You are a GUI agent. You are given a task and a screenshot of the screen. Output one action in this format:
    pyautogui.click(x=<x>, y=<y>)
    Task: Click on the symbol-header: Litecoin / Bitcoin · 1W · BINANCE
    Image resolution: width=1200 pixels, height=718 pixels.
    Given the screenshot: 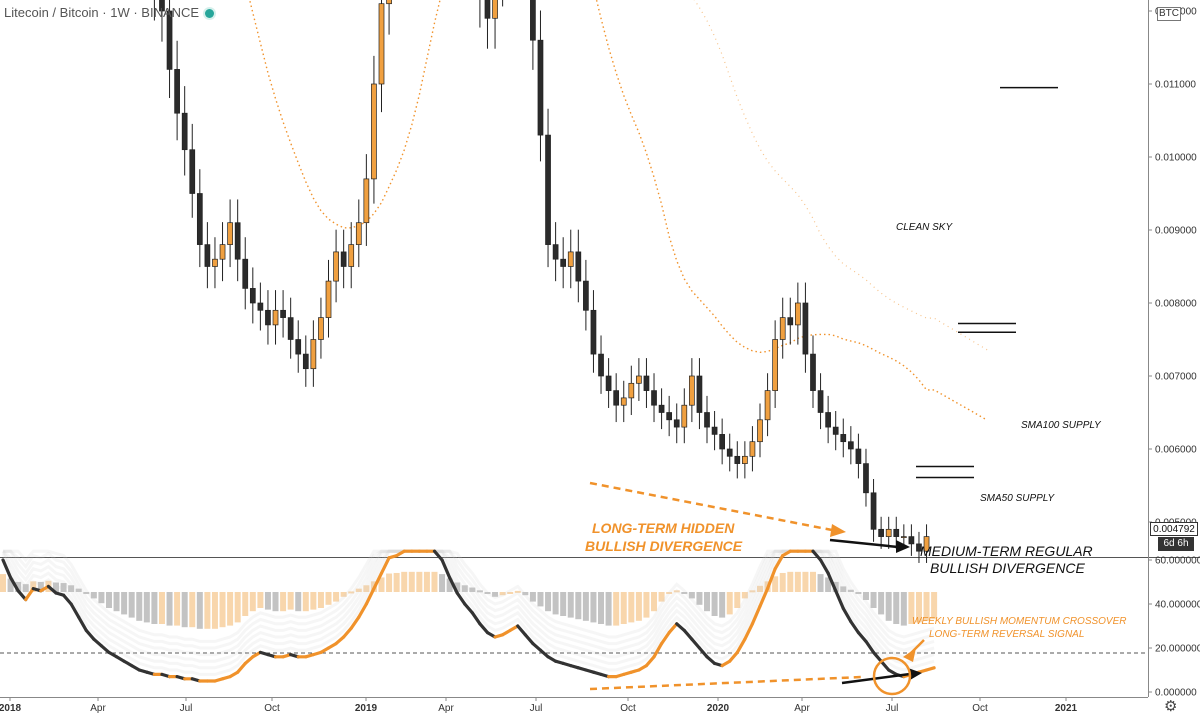 What is the action you would take?
    pyautogui.click(x=109, y=12)
    